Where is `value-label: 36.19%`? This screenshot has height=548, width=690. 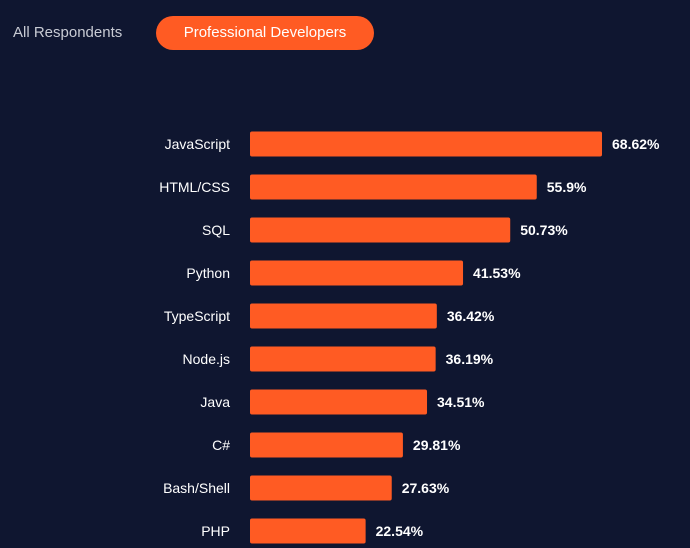
value-label: 36.19% is located at coordinates (470, 359).